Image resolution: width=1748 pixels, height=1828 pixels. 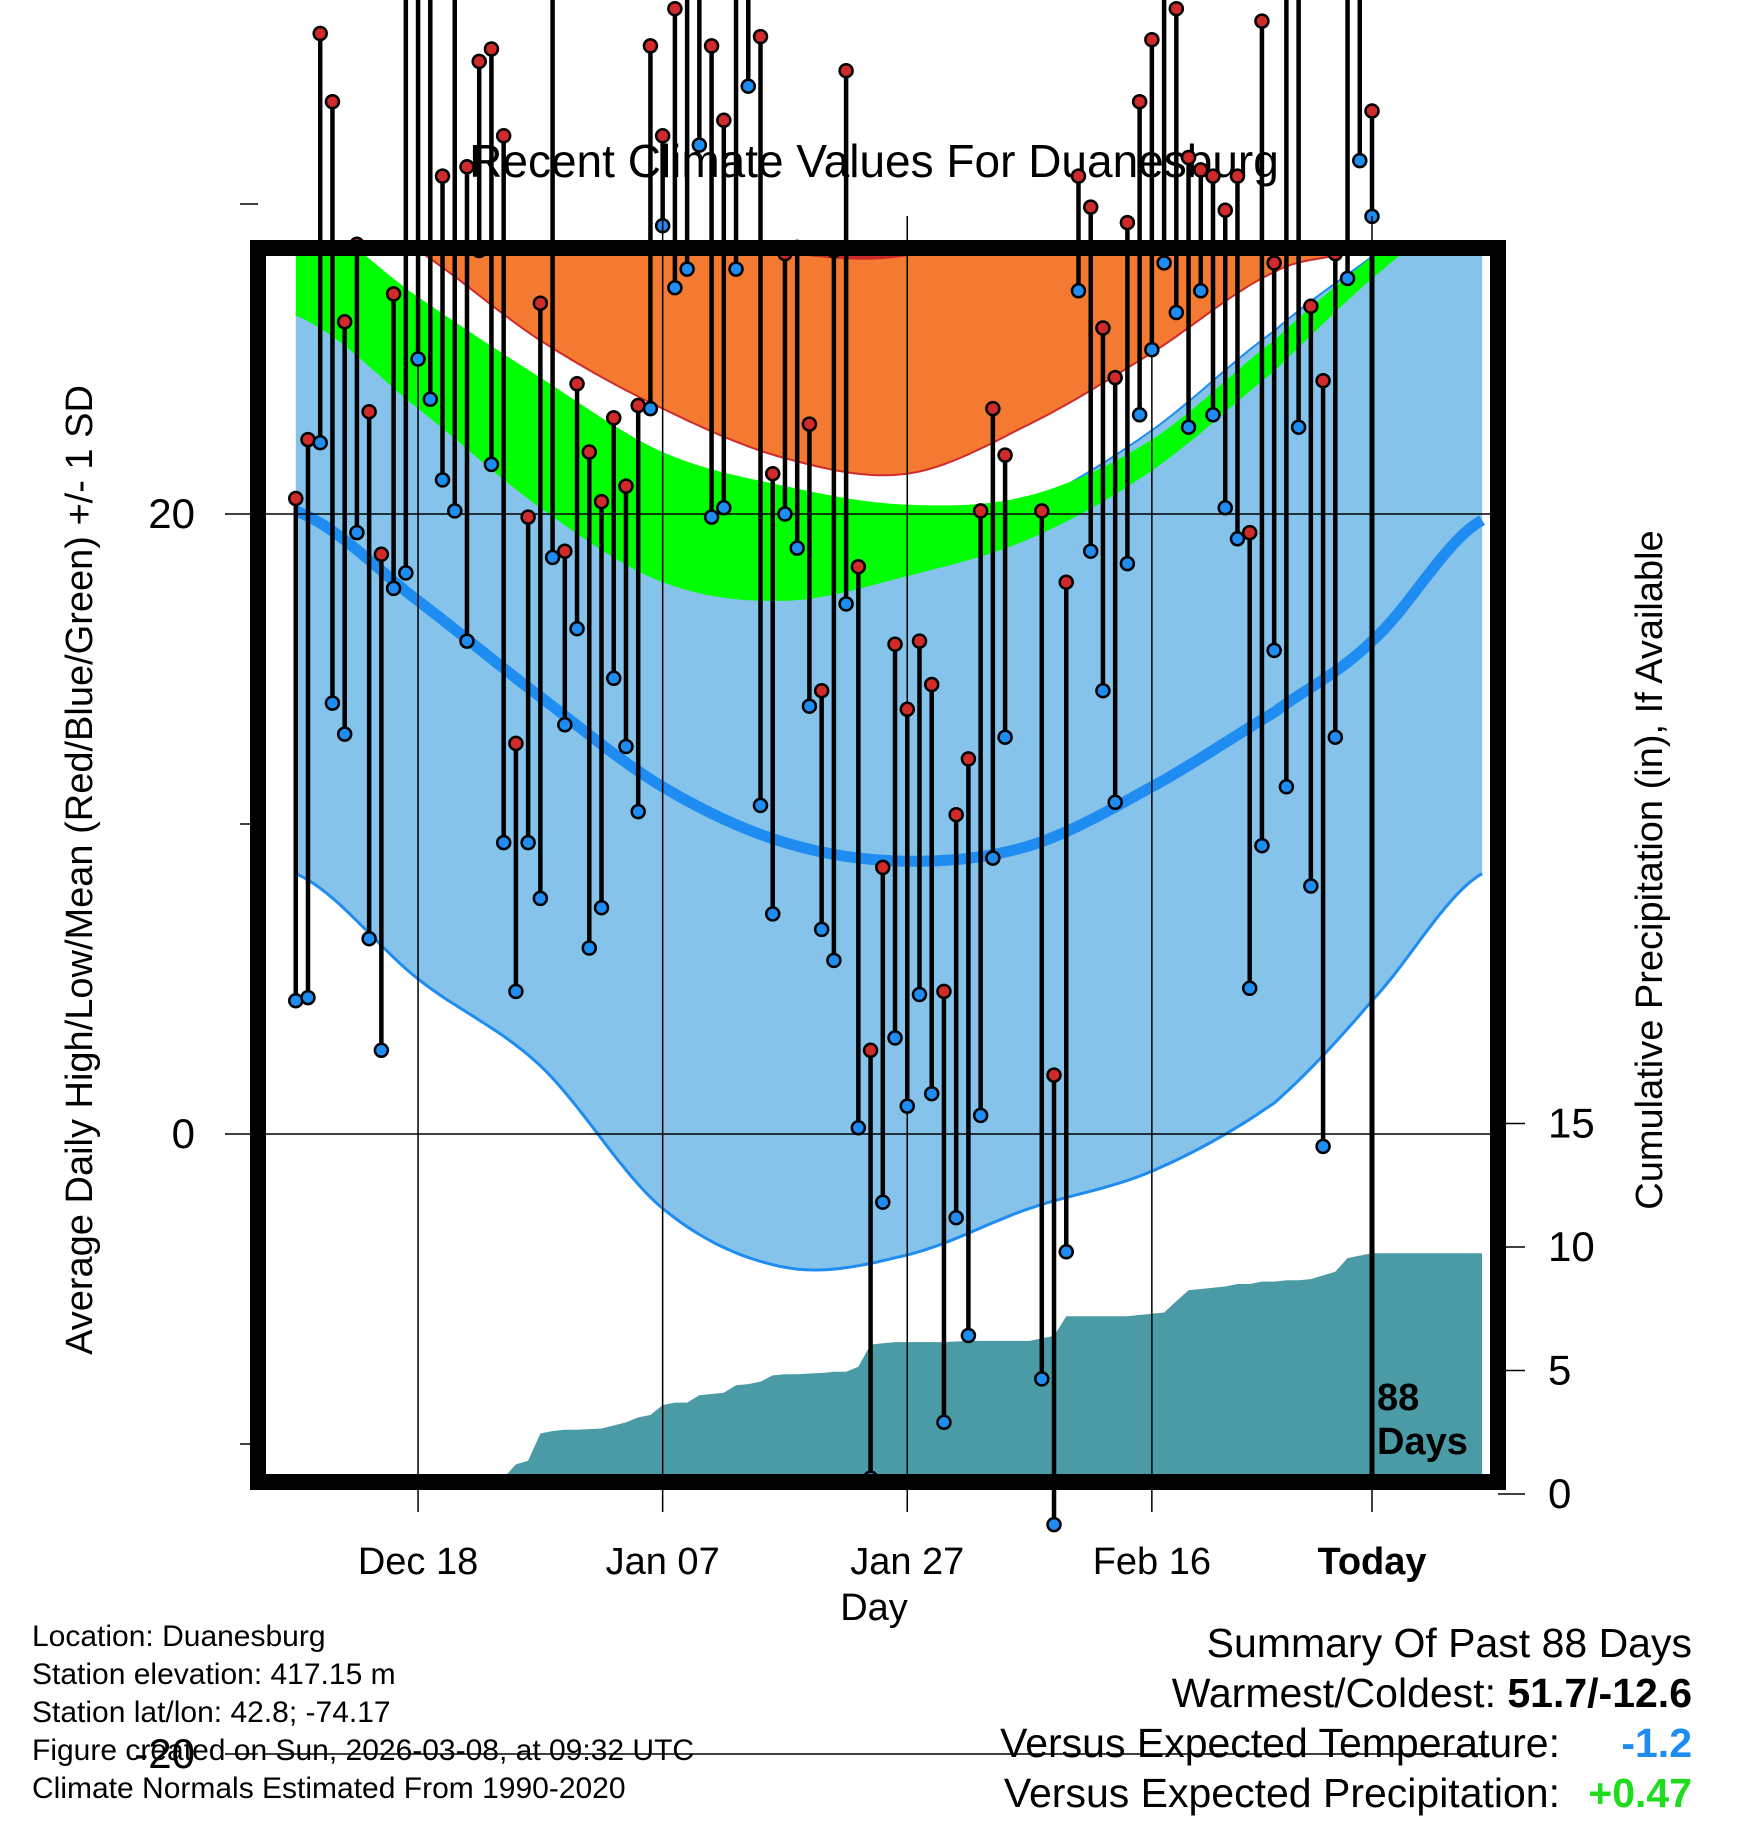 I want to click on y-tick-label-right: 10, so click(x=1571, y=1246).